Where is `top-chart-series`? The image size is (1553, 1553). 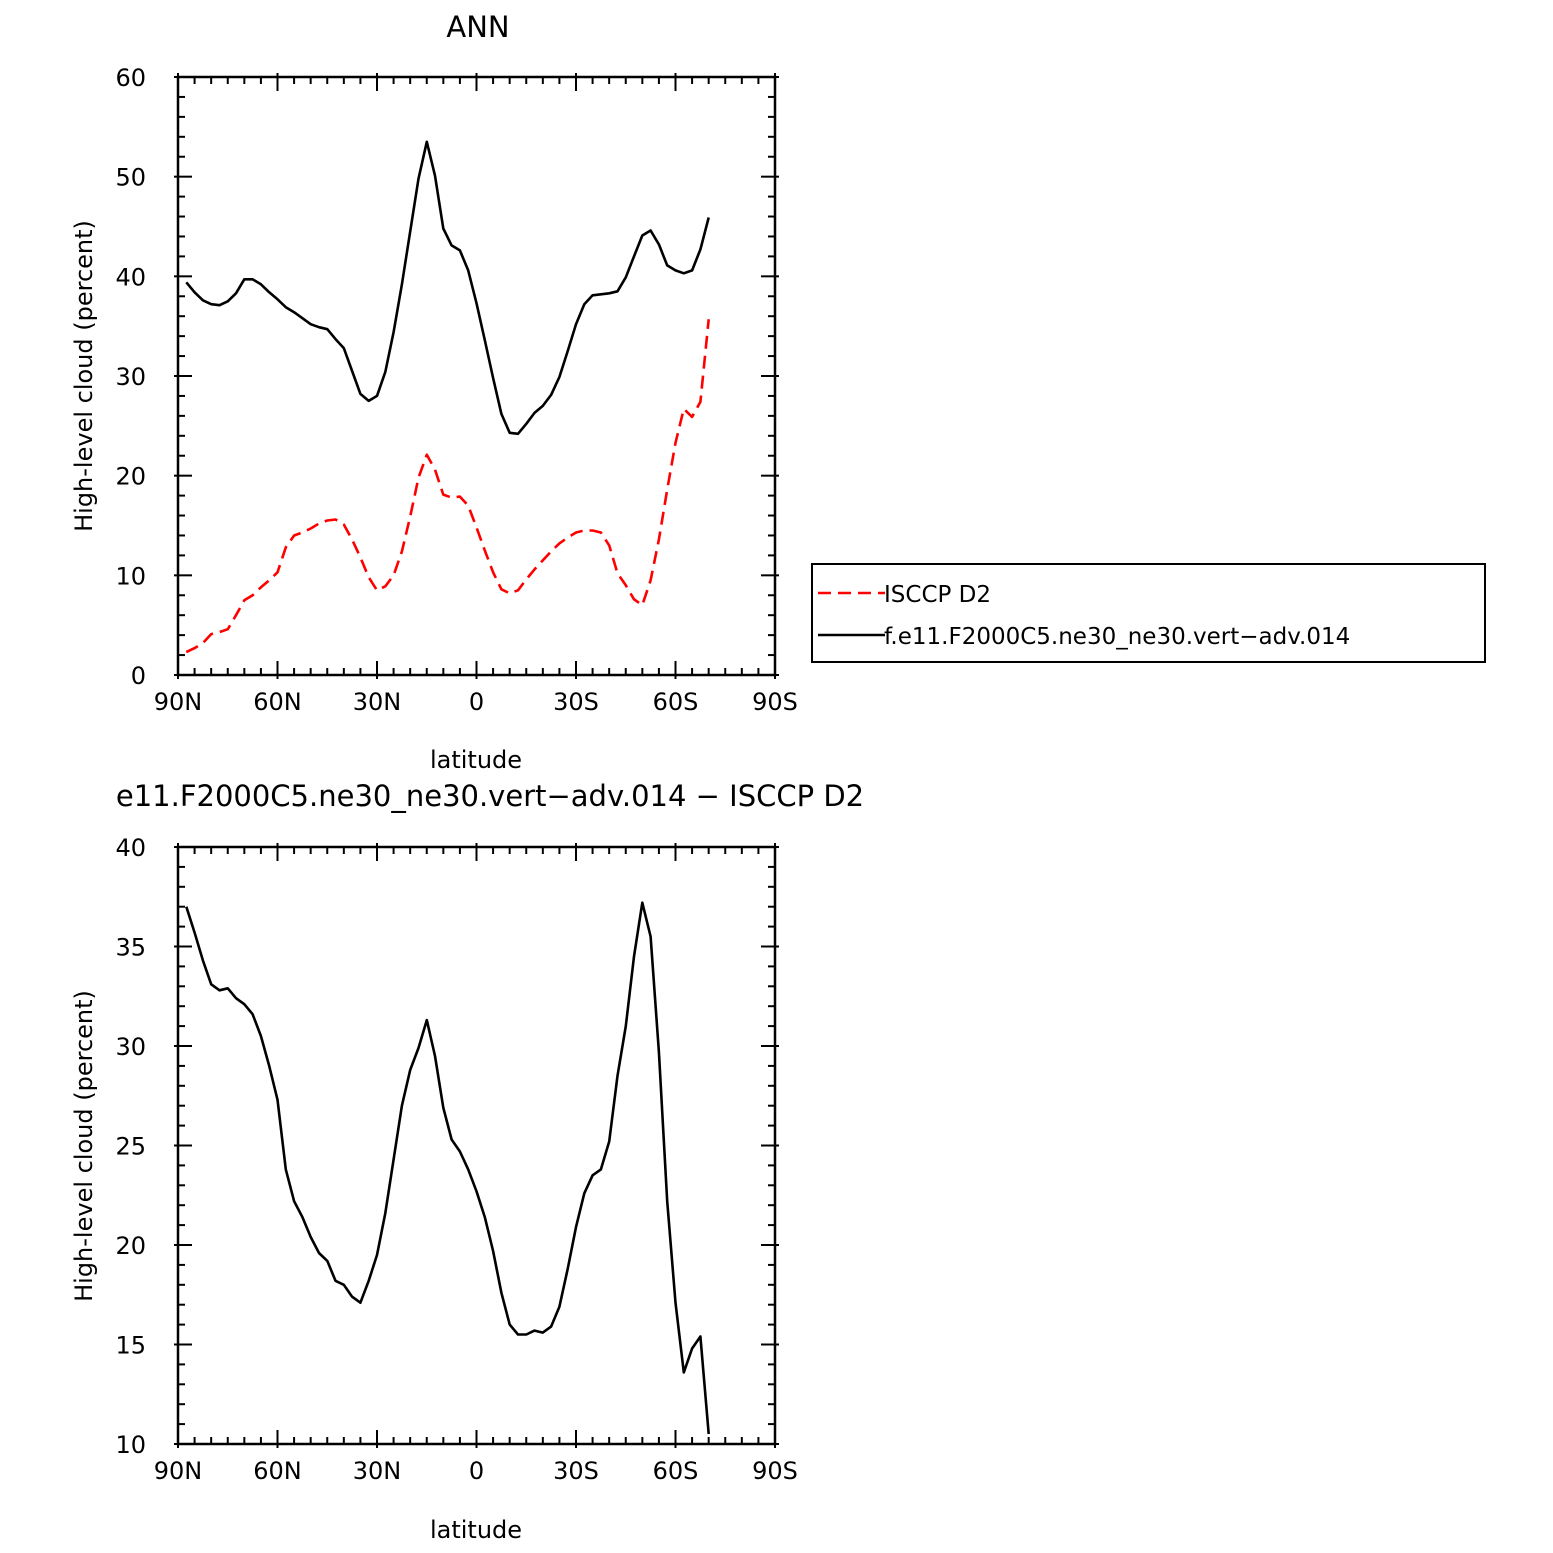 top-chart-series is located at coordinates (447, 397).